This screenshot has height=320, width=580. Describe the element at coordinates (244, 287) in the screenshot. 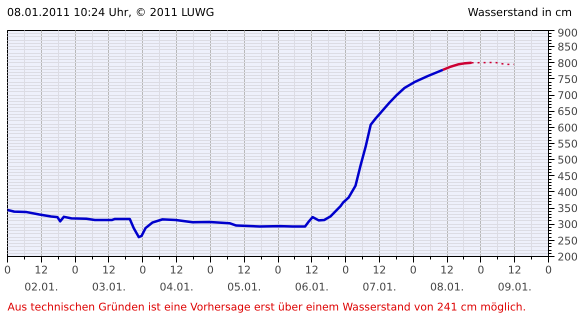

I see `x2-tick-label: 05.01.` at that location.